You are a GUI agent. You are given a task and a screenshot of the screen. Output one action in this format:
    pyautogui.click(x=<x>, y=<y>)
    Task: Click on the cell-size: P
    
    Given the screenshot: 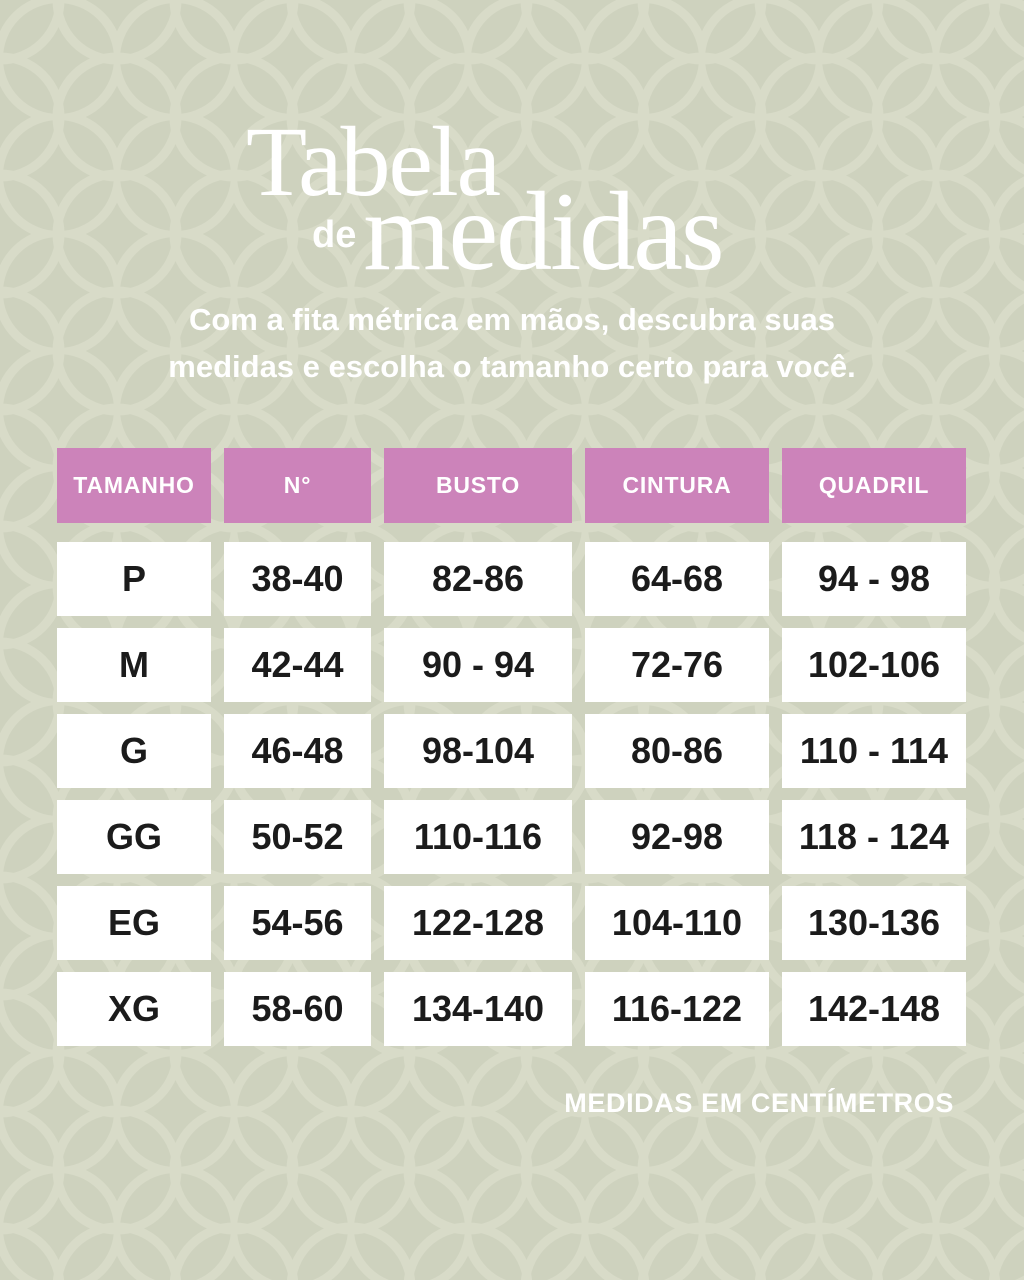 What is the action you would take?
    pyautogui.click(x=134, y=579)
    